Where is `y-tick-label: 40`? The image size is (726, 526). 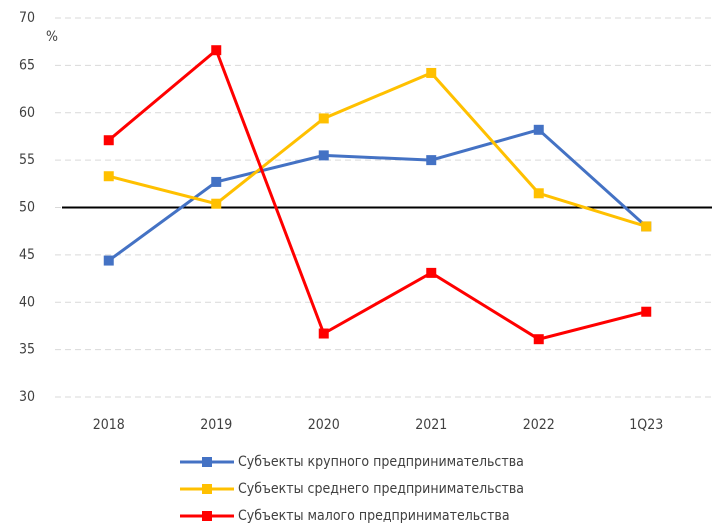
y-tick-label: 40 is located at coordinates (27, 302).